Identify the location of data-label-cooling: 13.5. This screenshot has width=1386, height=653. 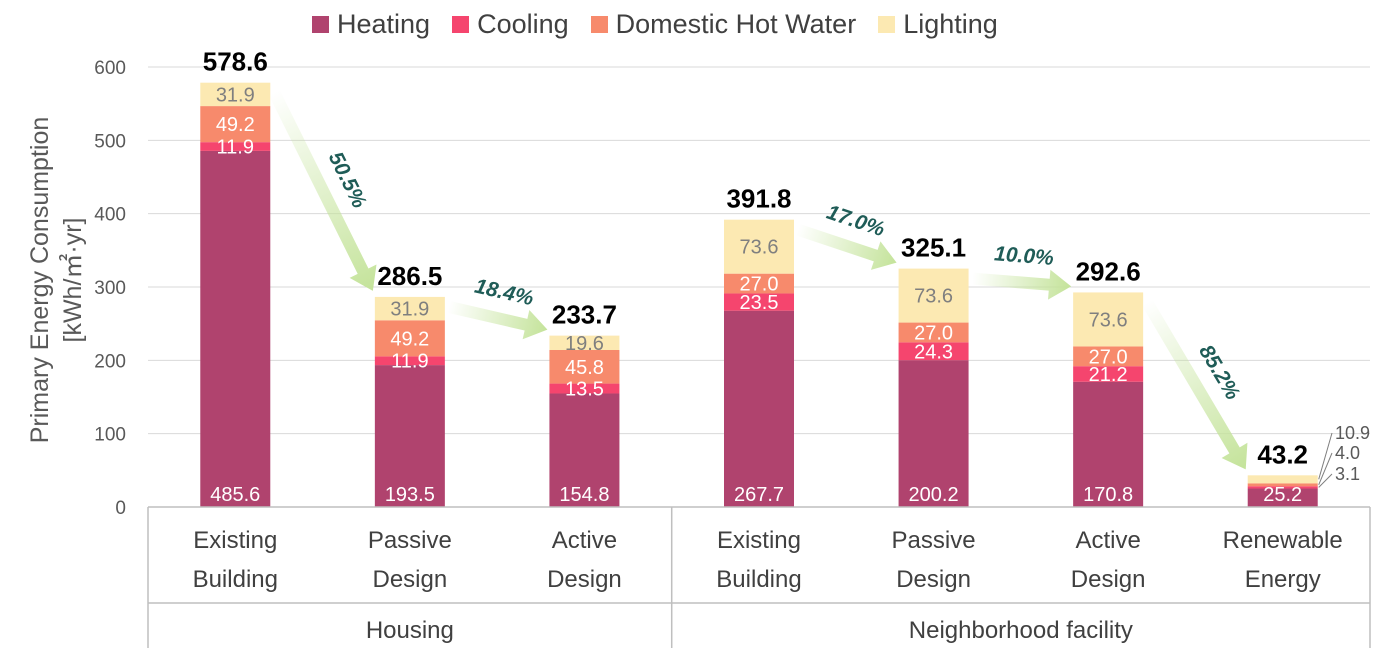
(584, 390).